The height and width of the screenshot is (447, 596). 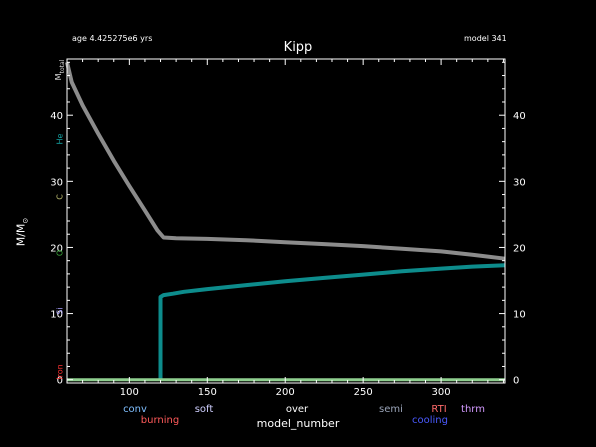 What do you see at coordinates (207, 392) in the screenshot?
I see `x-tick-label: 150` at bounding box center [207, 392].